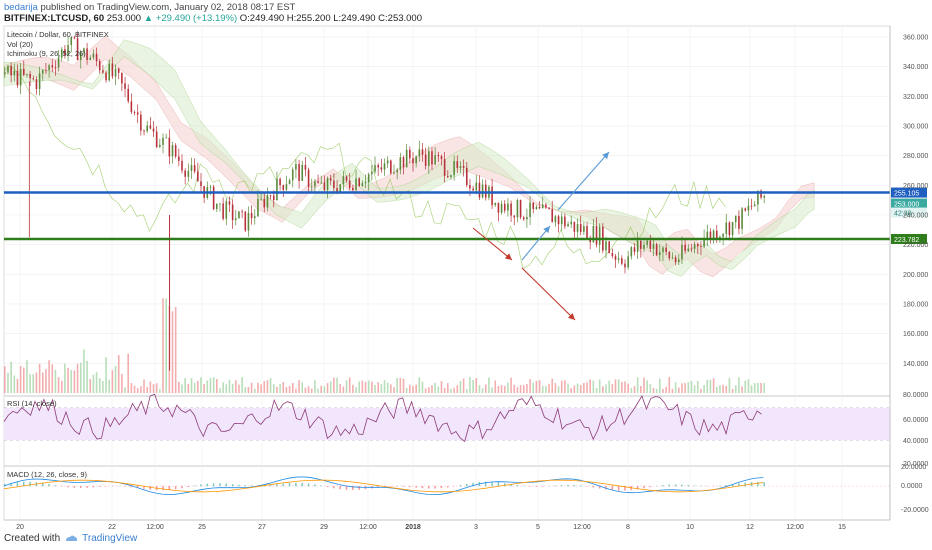 The height and width of the screenshot is (550, 932). I want to click on time-tick-label: 29, so click(324, 527).